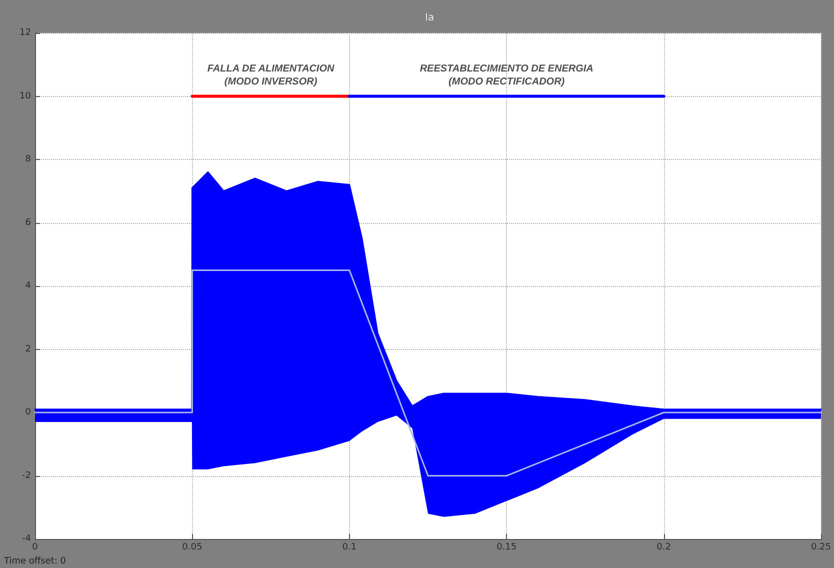  Describe the element at coordinates (192, 547) in the screenshot. I see `x-tick-label: 0.05` at that location.